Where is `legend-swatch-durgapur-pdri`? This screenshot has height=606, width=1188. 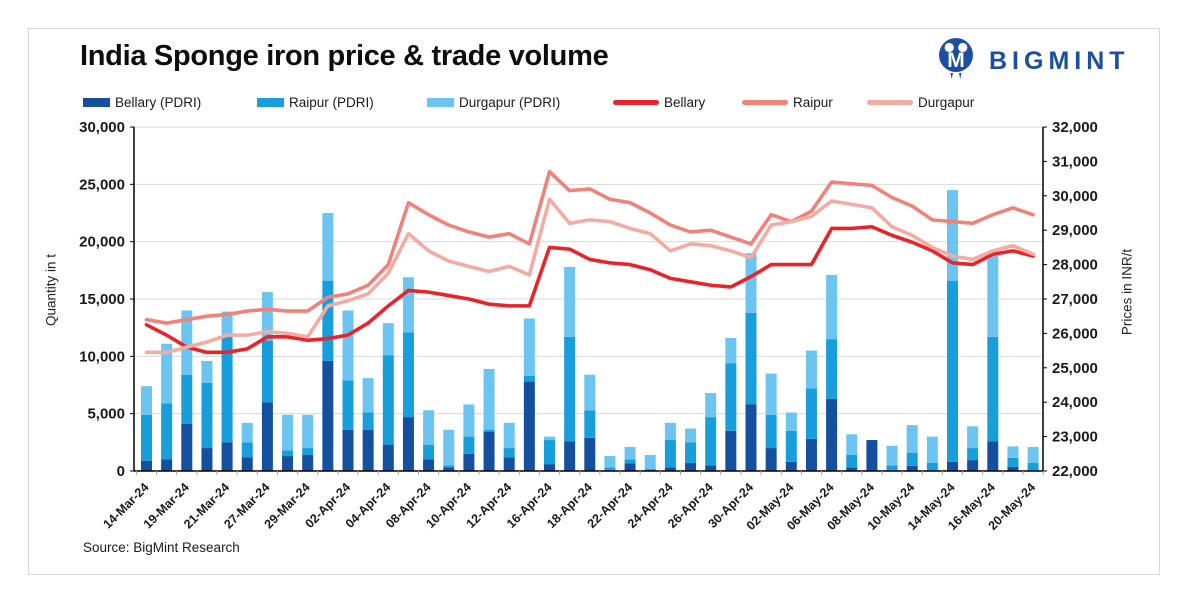 legend-swatch-durgapur-pdri is located at coordinates (440, 102).